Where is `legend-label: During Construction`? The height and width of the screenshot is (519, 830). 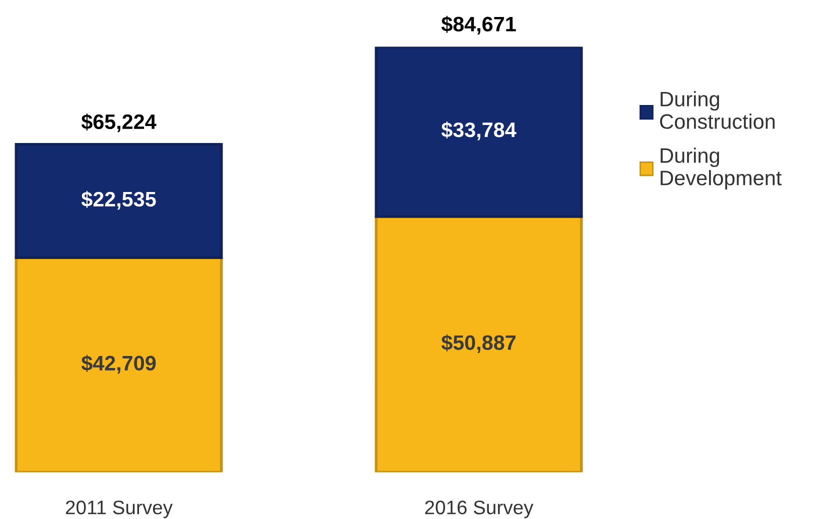 legend-label: During Construction is located at coordinates (717, 110).